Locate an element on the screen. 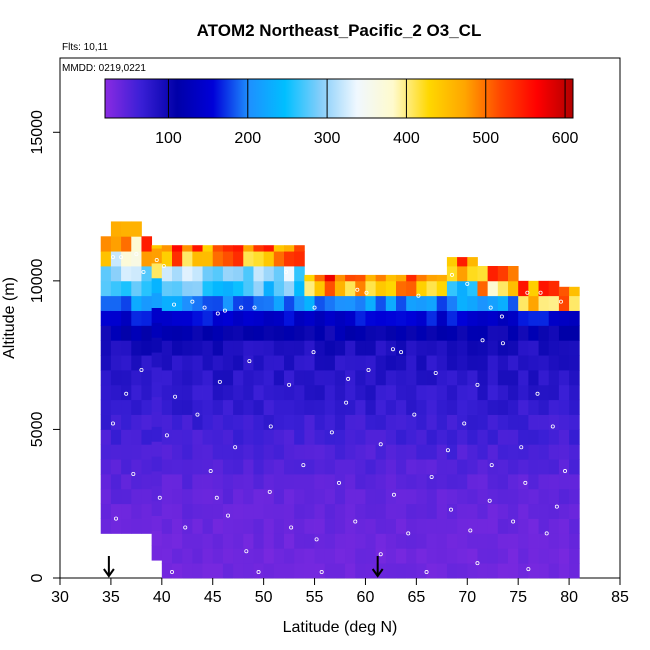 Image resolution: width=650 pixels, height=650 pixels. arrow-head is located at coordinates (109, 573).